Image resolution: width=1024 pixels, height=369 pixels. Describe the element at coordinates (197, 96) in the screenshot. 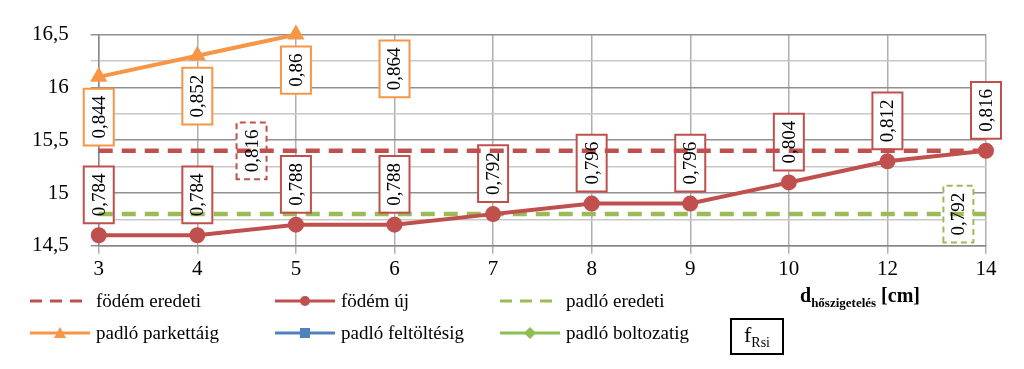

I see `annotation: 0,852` at that location.